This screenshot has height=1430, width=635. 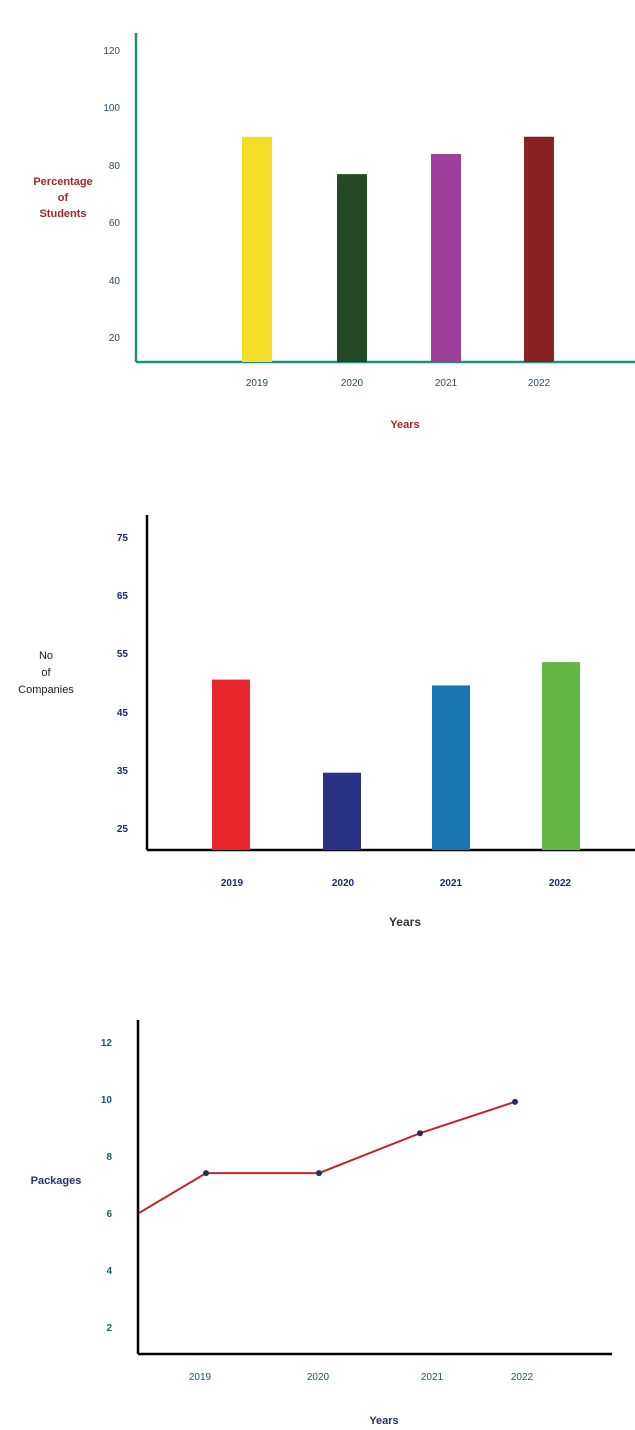 I want to click on chart-2-bar-2021, so click(x=451, y=767).